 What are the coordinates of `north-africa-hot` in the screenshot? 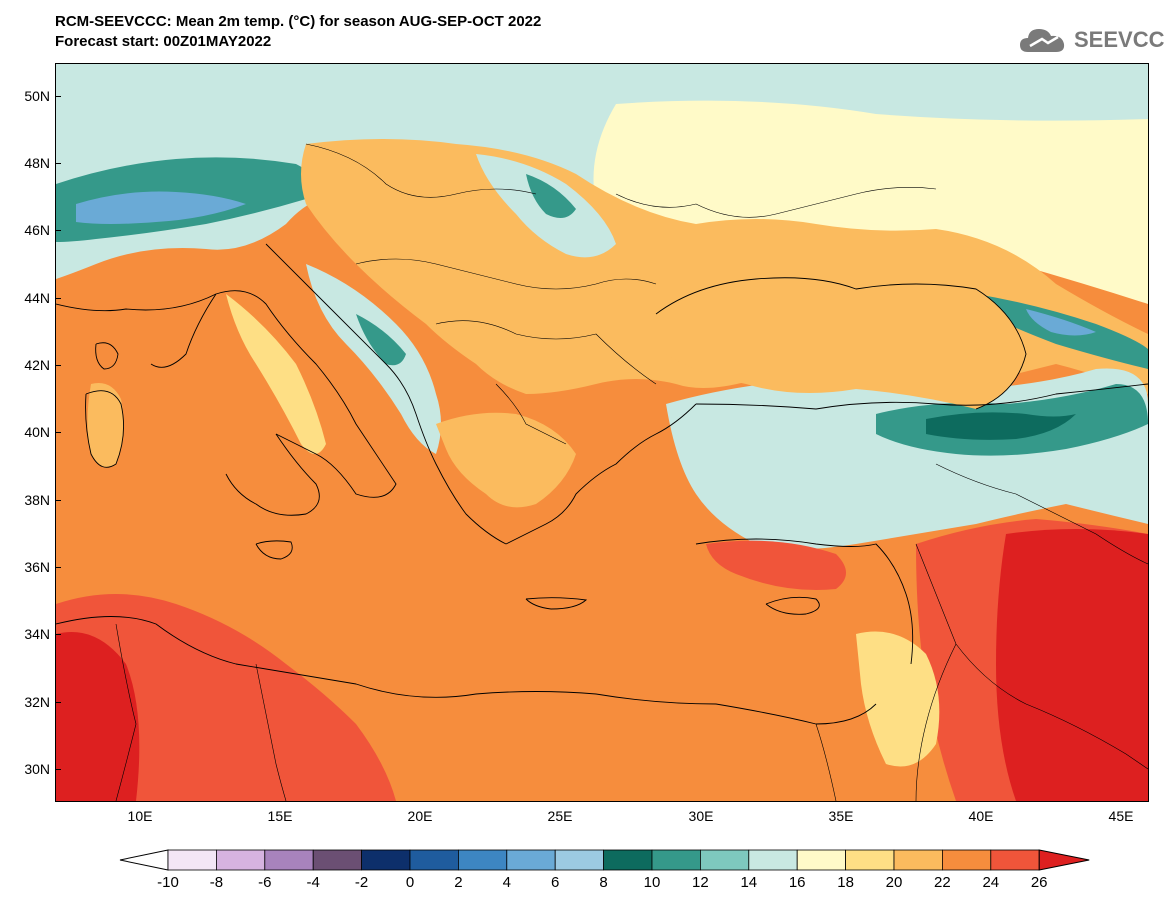 It's located at (226, 697).